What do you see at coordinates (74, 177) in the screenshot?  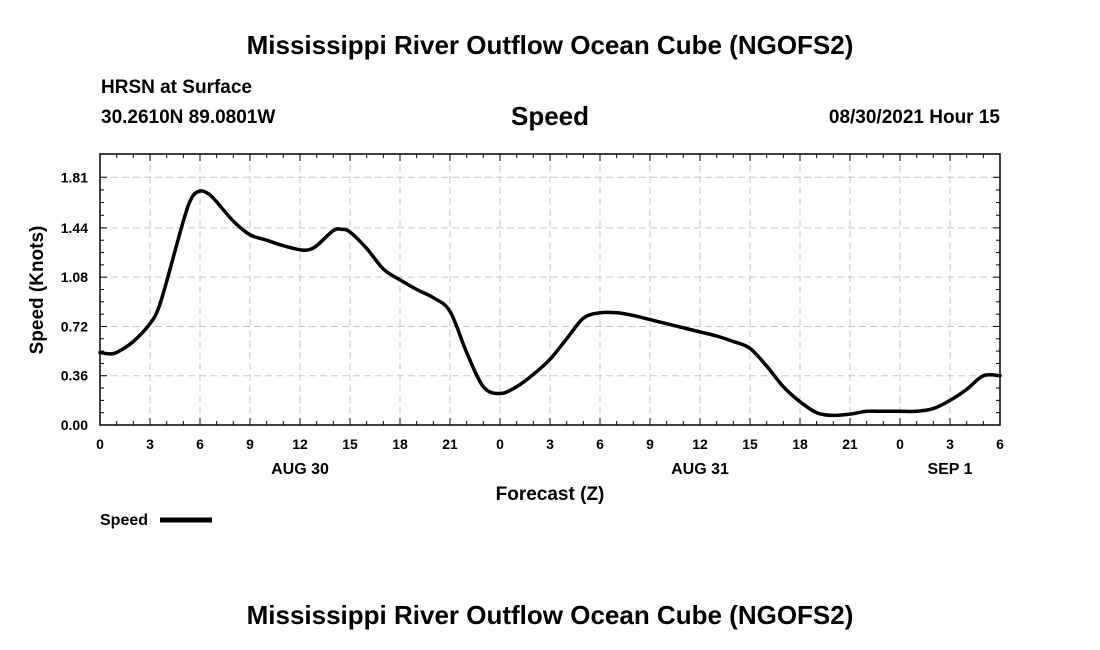 I see `y-tick-label: 1.81` at bounding box center [74, 177].